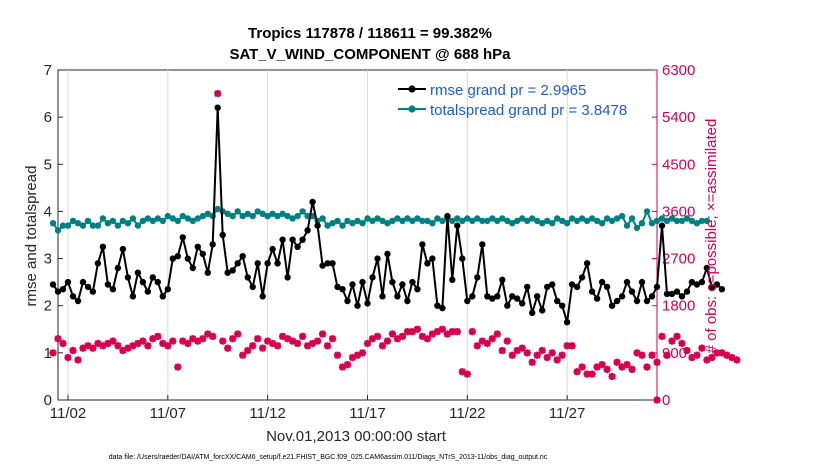 The image size is (830, 470). I want to click on y-right-tick-label: 5400, so click(678, 117).